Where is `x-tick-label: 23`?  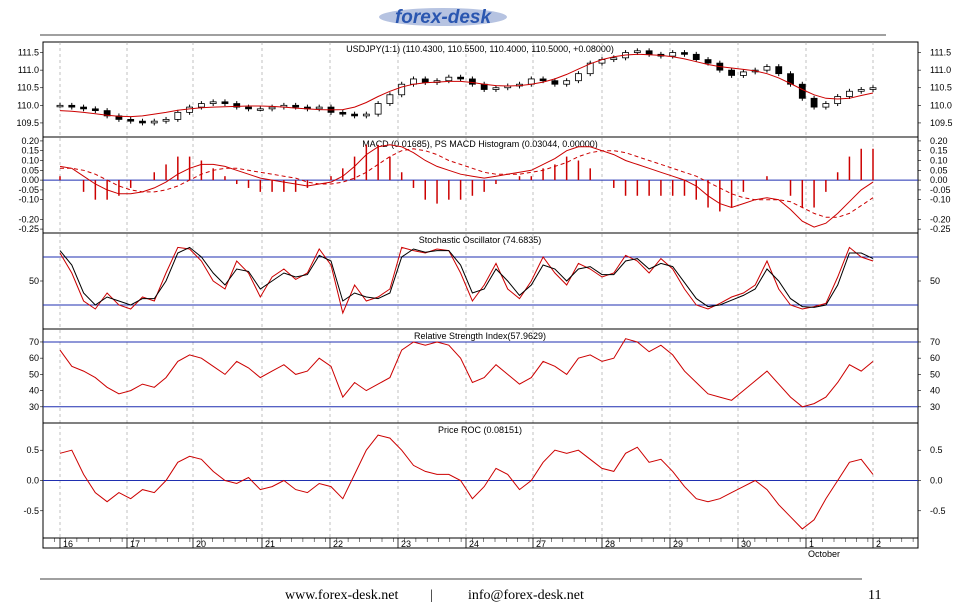 x-tick-label: 23 is located at coordinates (406, 544).